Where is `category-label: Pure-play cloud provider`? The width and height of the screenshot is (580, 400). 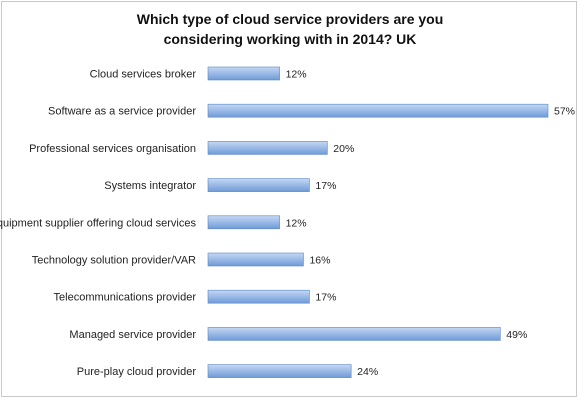
category-label: Pure-play cloud provider is located at coordinates (137, 372).